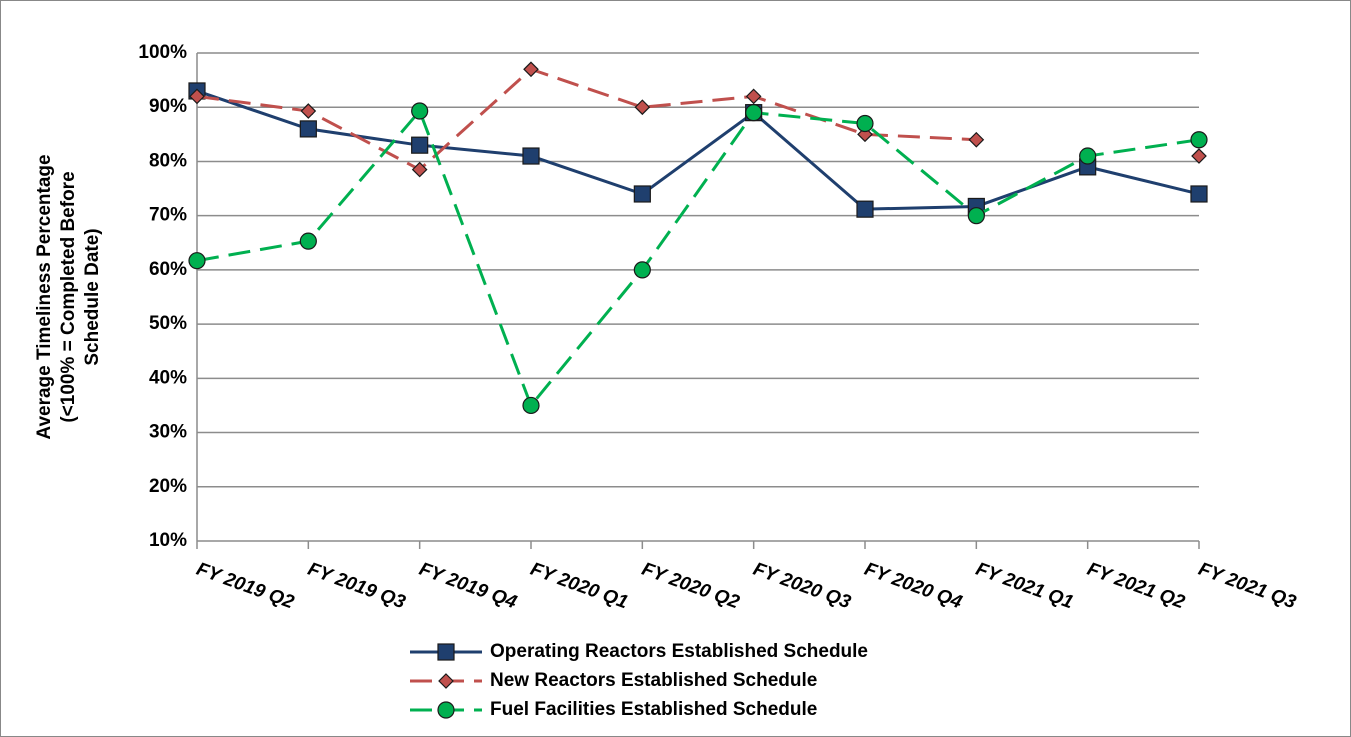 This screenshot has height=737, width=1351. What do you see at coordinates (168, 377) in the screenshot?
I see `y-tick-label: 40%` at bounding box center [168, 377].